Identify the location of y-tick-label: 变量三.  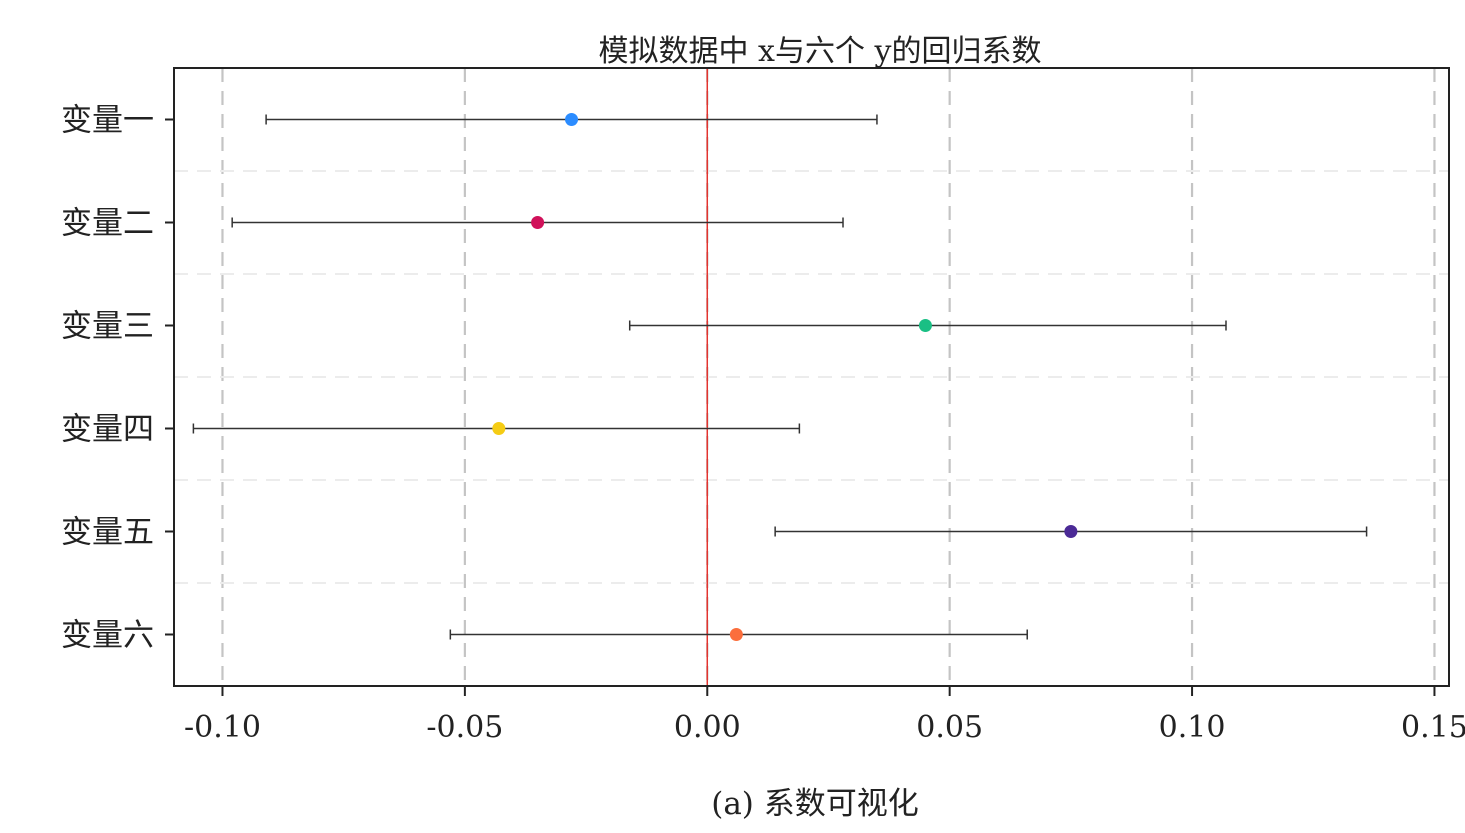
(107, 327).